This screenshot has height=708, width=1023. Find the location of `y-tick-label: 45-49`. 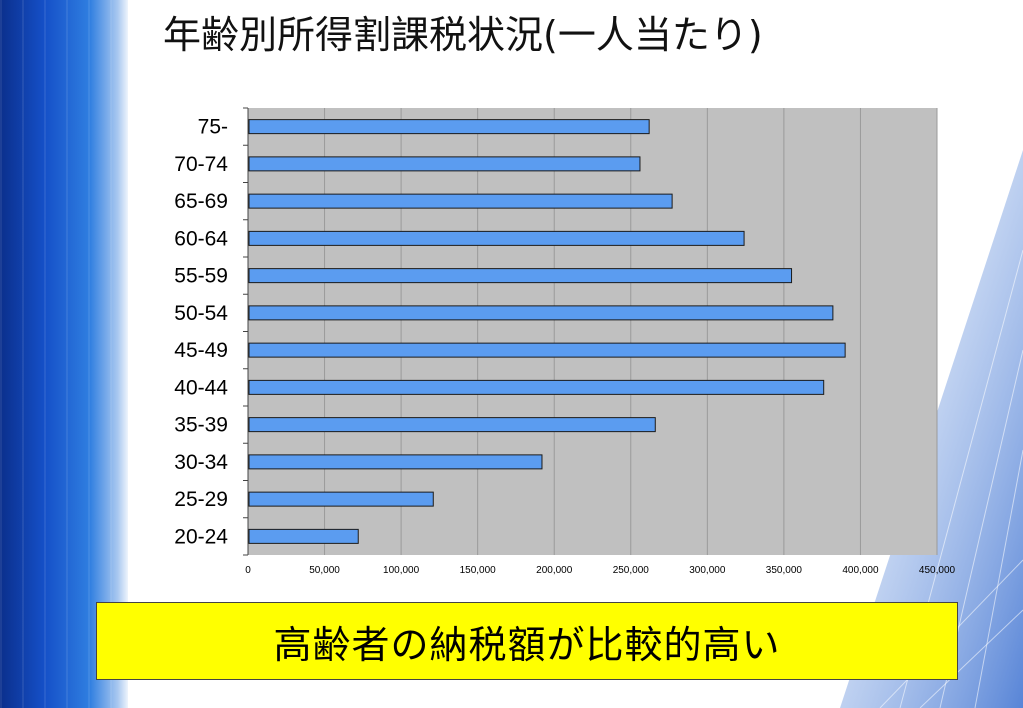

y-tick-label: 45-49 is located at coordinates (201, 350).